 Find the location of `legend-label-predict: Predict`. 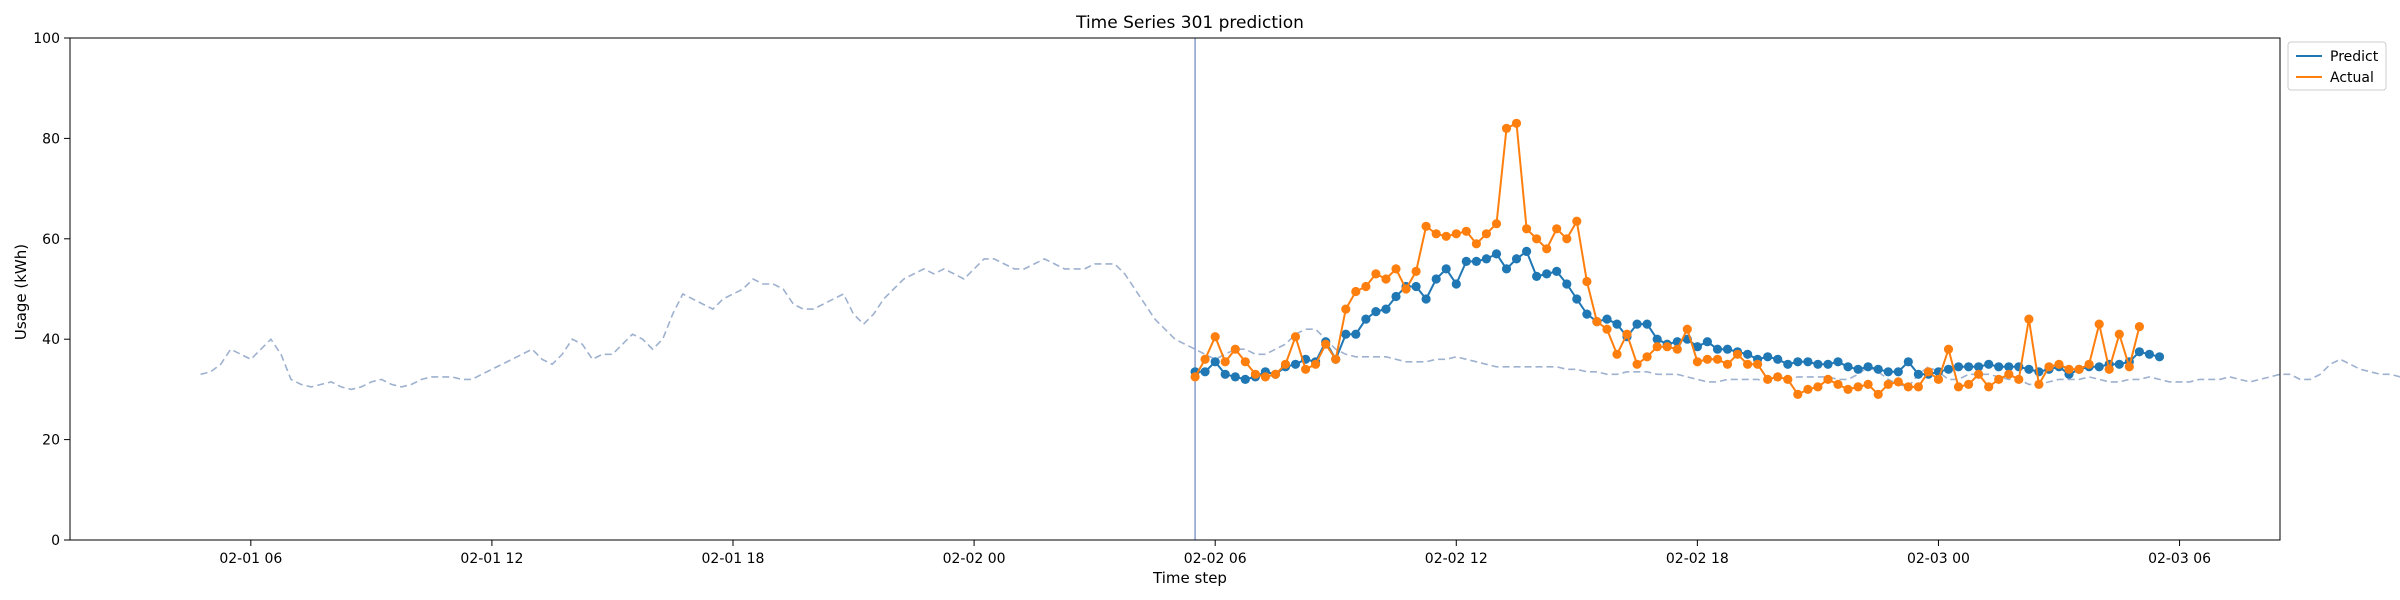

legend-label-predict: Predict is located at coordinates (2354, 57).